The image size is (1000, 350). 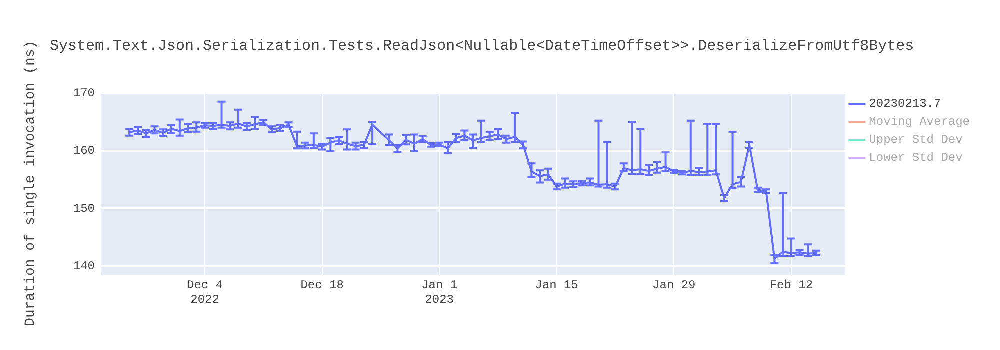 I want to click on x-tick-label: Dec 18, so click(x=322, y=285).